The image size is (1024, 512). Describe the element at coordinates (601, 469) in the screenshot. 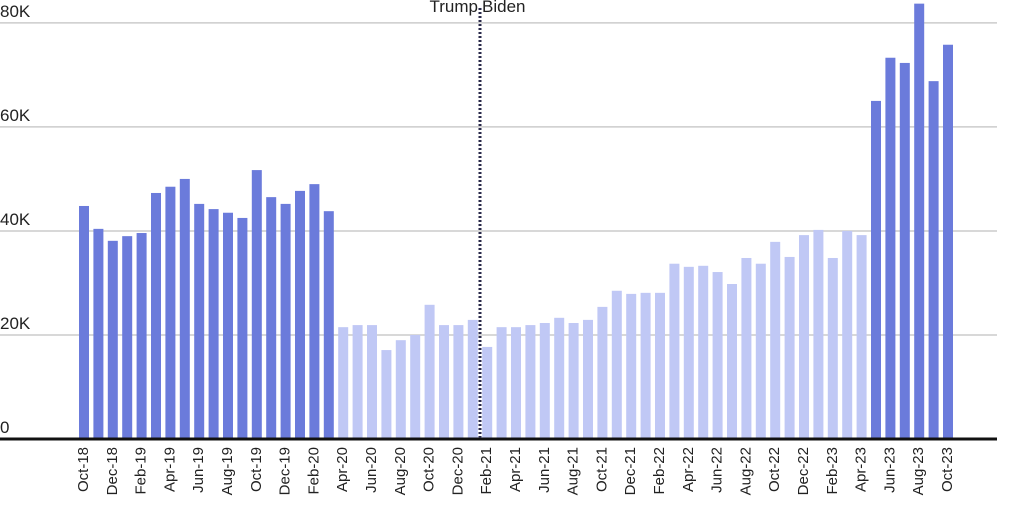

I see `x-tick-label: Oct-21` at that location.